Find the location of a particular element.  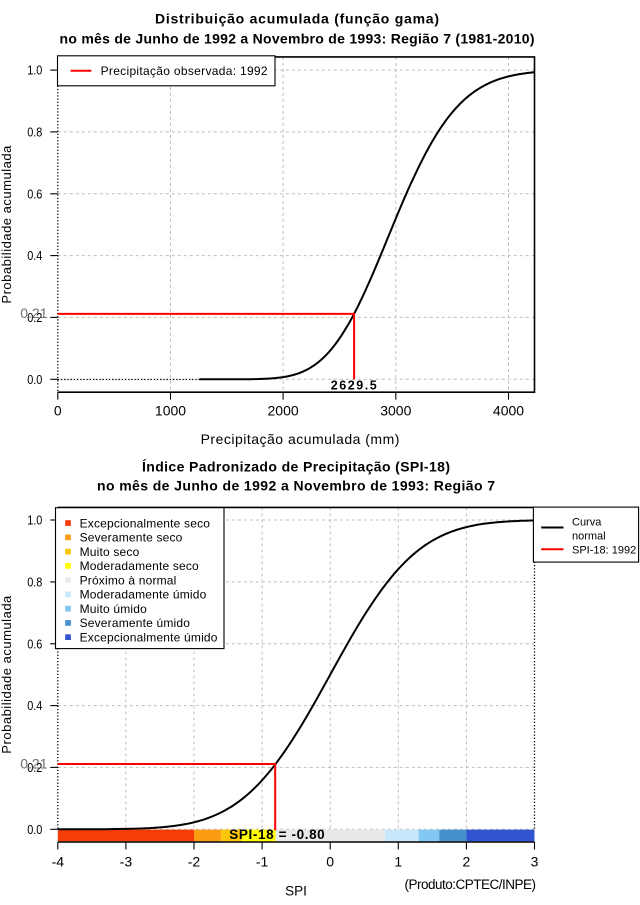

svg-text: Curva is located at coordinates (587, 523).